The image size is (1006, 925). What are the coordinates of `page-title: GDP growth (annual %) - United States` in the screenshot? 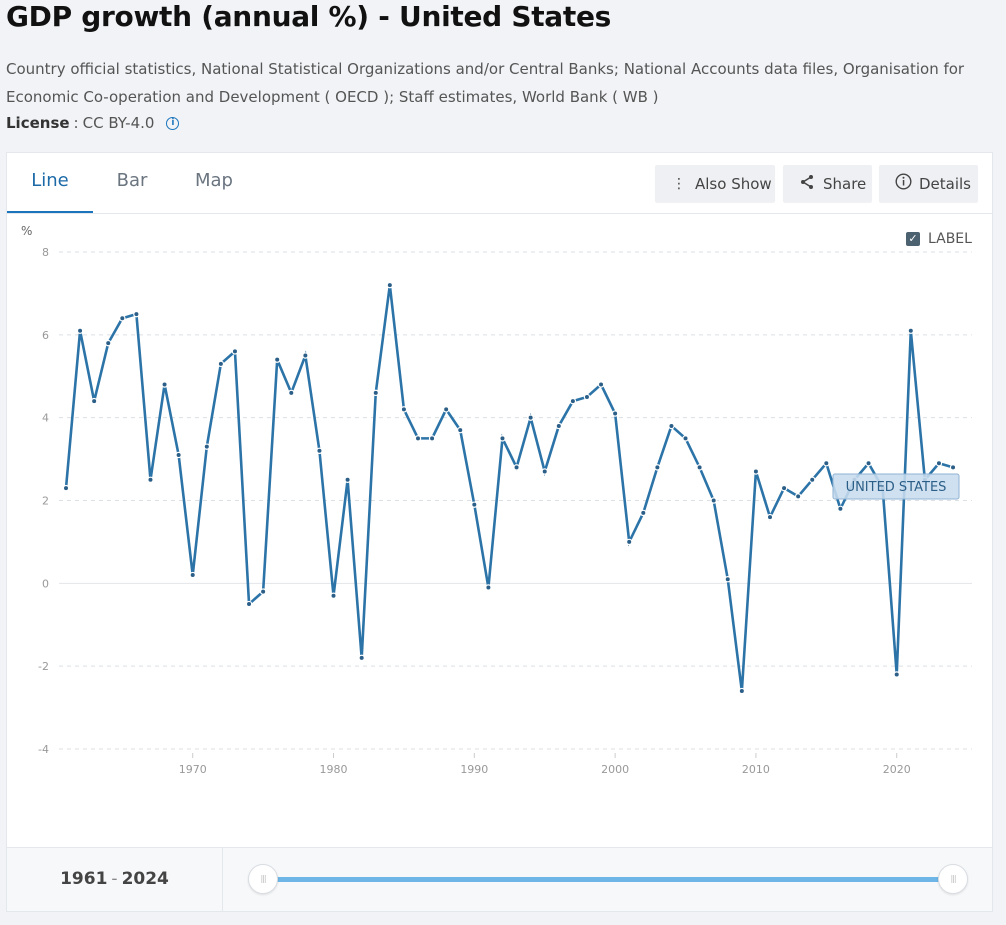 It's located at (309, 16).